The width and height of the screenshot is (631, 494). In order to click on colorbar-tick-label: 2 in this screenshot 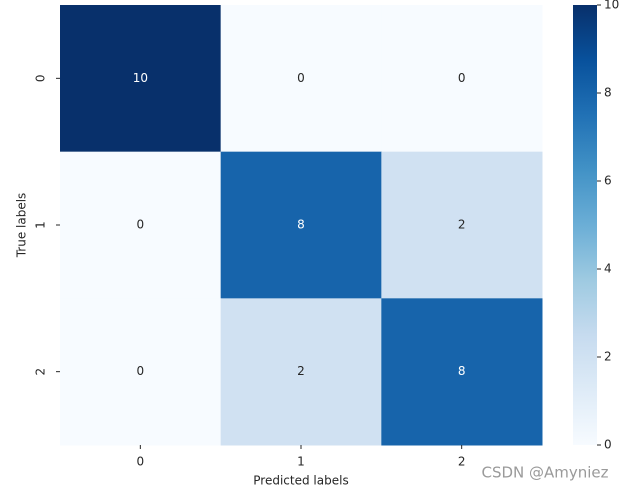, I will do `click(608, 357)`.